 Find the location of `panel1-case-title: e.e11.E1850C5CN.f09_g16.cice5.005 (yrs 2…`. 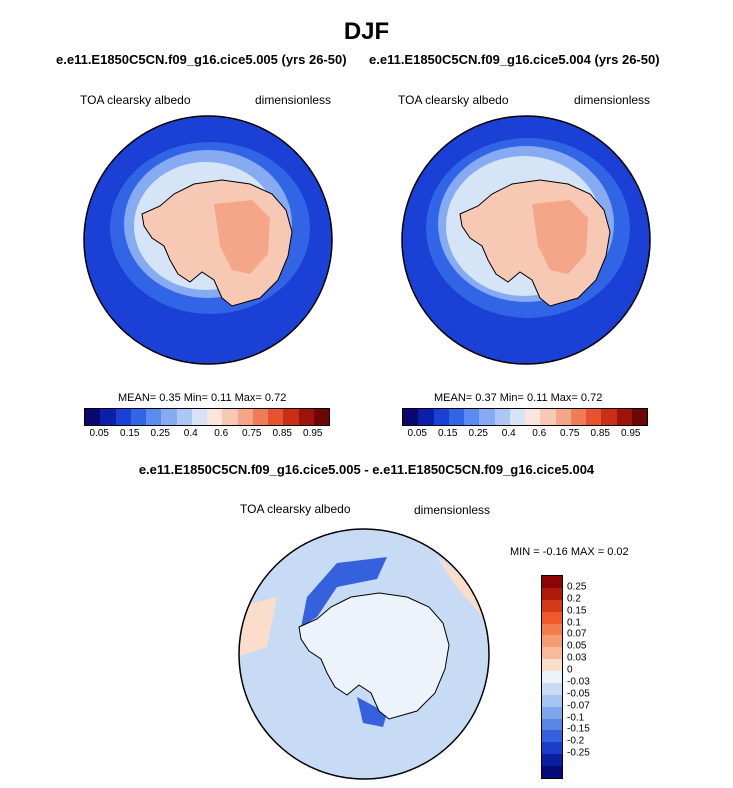

panel1-case-title: e.e11.E1850C5CN.f09_g16.cice5.005 (yrs 2… is located at coordinates (201, 59).